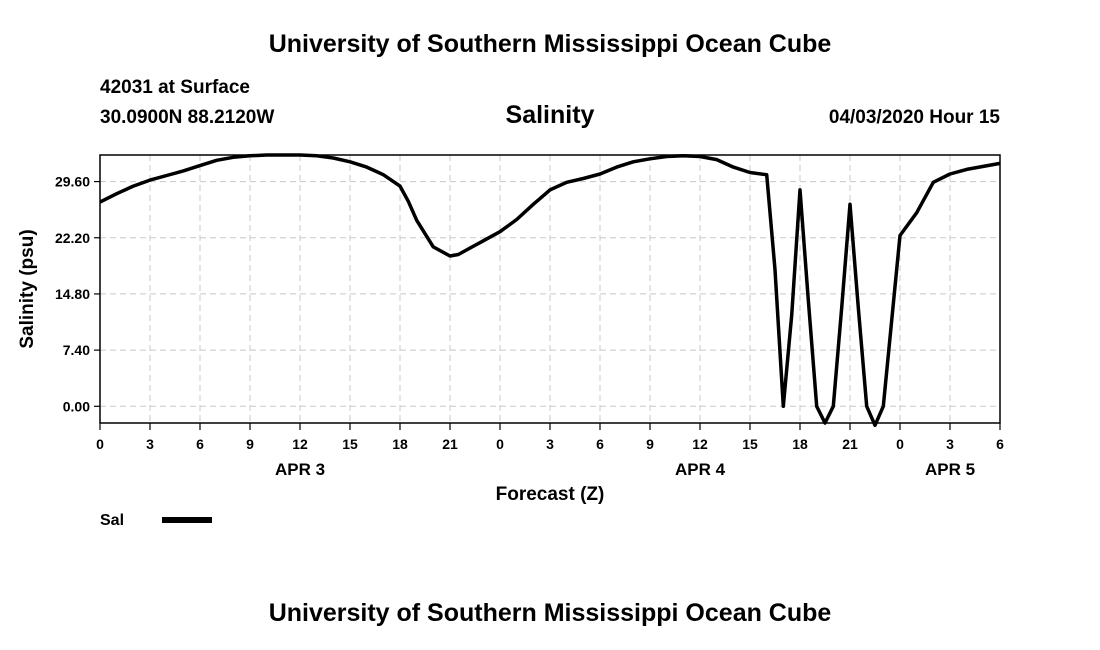  I want to click on chart-title: Salinity, so click(550, 115).